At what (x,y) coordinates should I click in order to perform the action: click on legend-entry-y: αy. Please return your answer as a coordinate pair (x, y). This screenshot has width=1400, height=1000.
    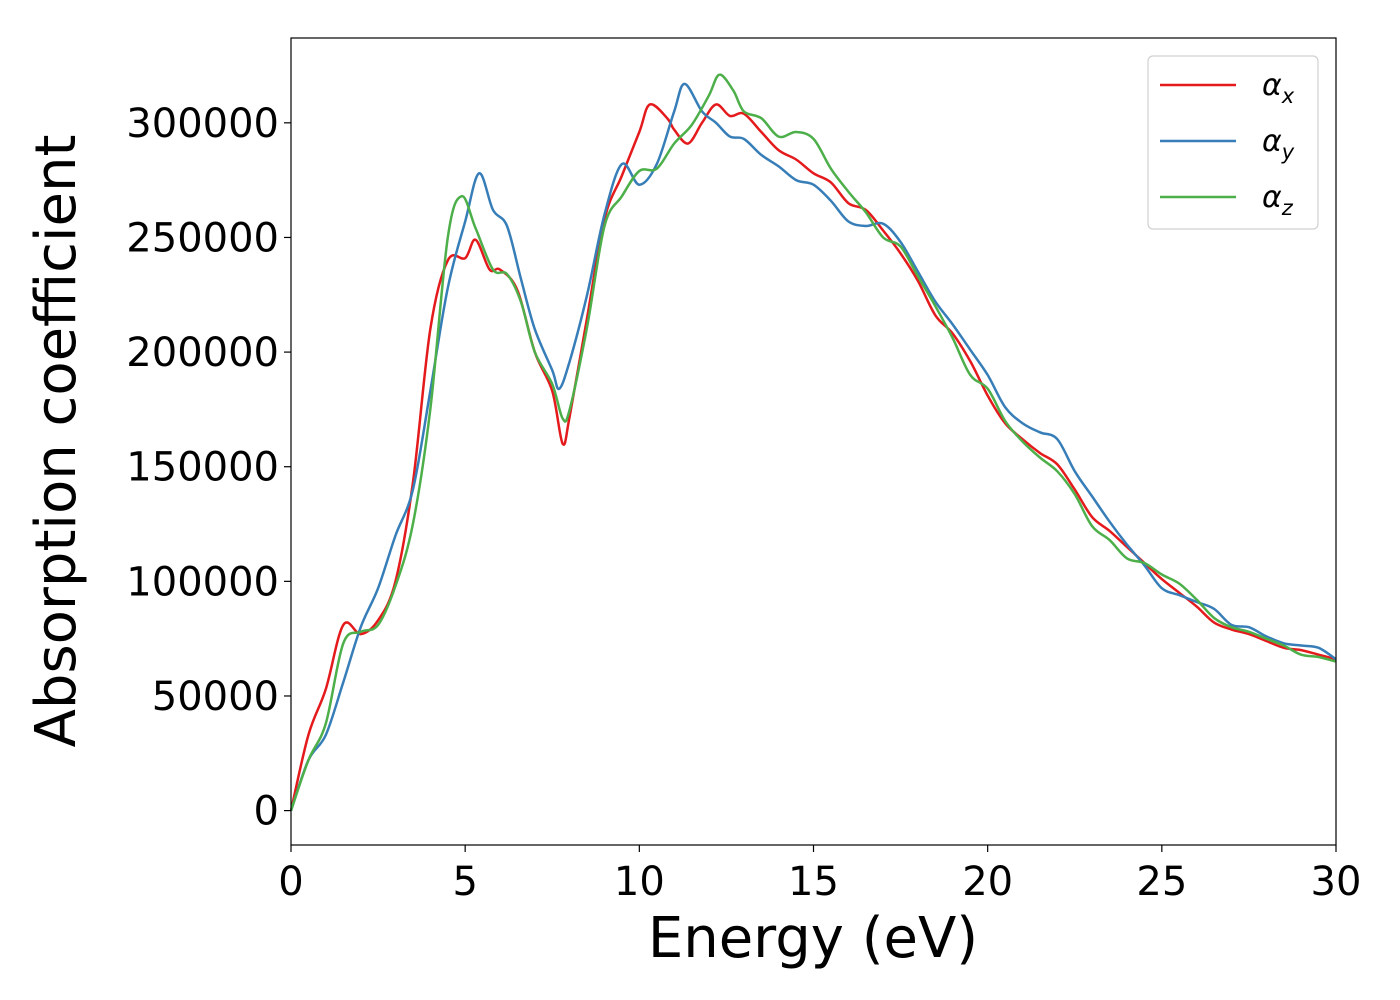
    Looking at the image, I should click on (1278, 144).